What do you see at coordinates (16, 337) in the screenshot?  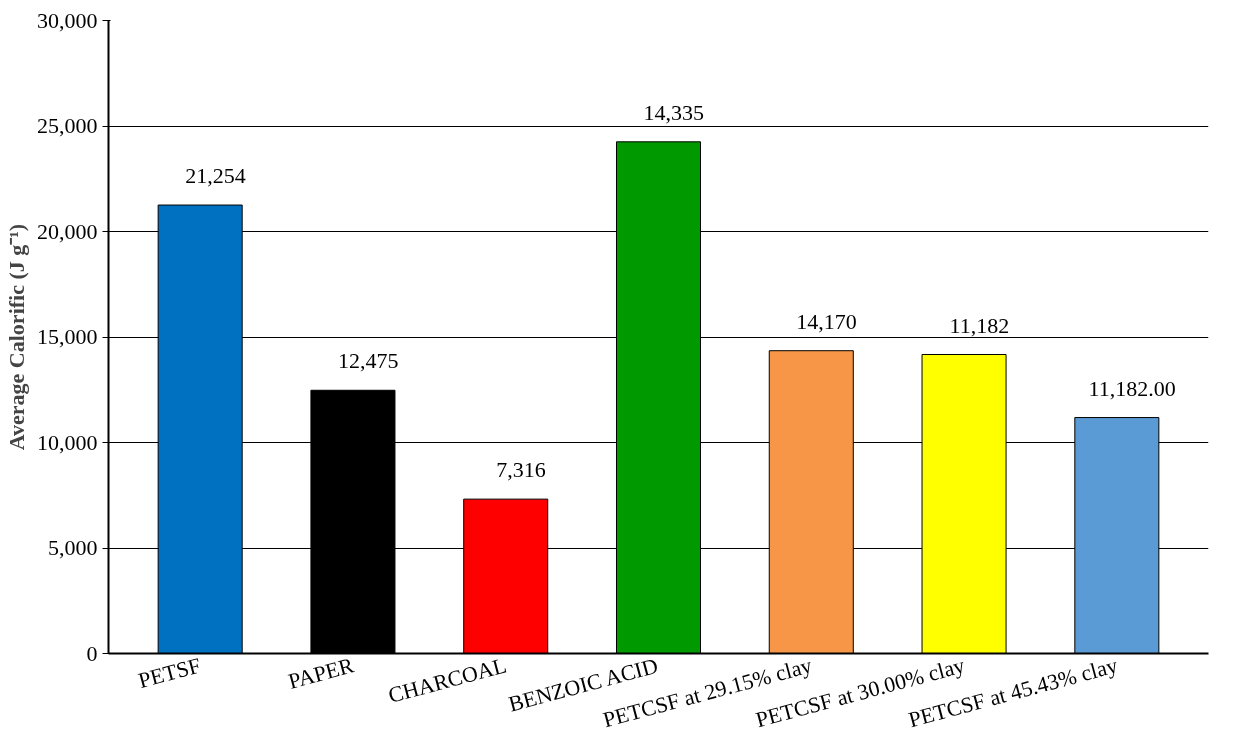 I see `y-axis-title: Average Calorific (J g⁻¹)` at bounding box center [16, 337].